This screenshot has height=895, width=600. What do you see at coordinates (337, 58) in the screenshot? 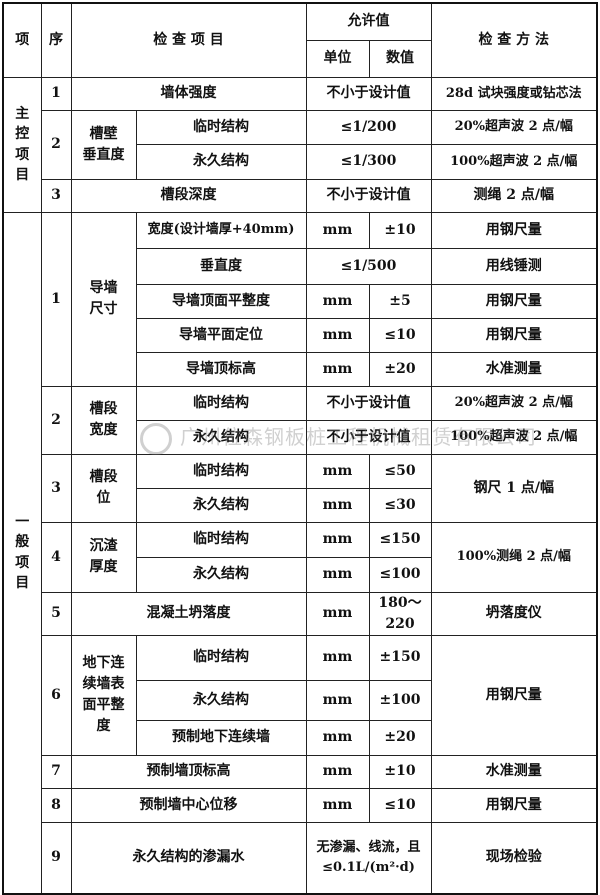
I see `header-unit: 单位` at bounding box center [337, 58].